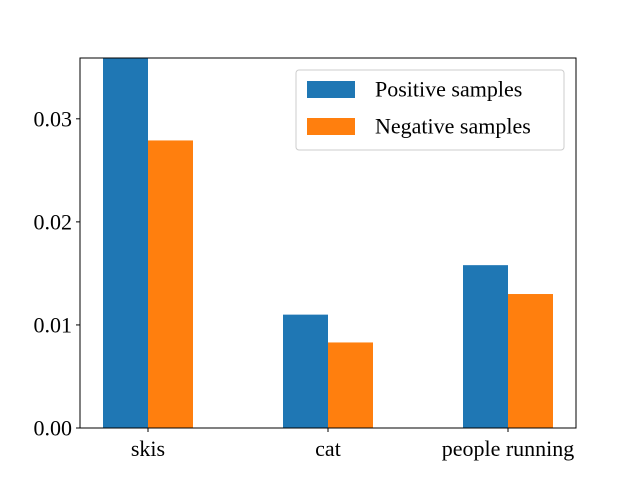 The width and height of the screenshot is (640, 485). I want to click on y-tick-label: 0.02, so click(53, 221).